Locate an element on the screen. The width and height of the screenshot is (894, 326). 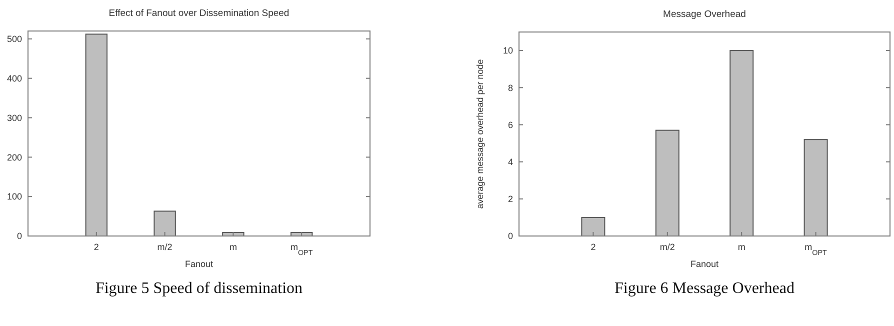
caption: Figure 6 Message Overhead is located at coordinates (704, 288).